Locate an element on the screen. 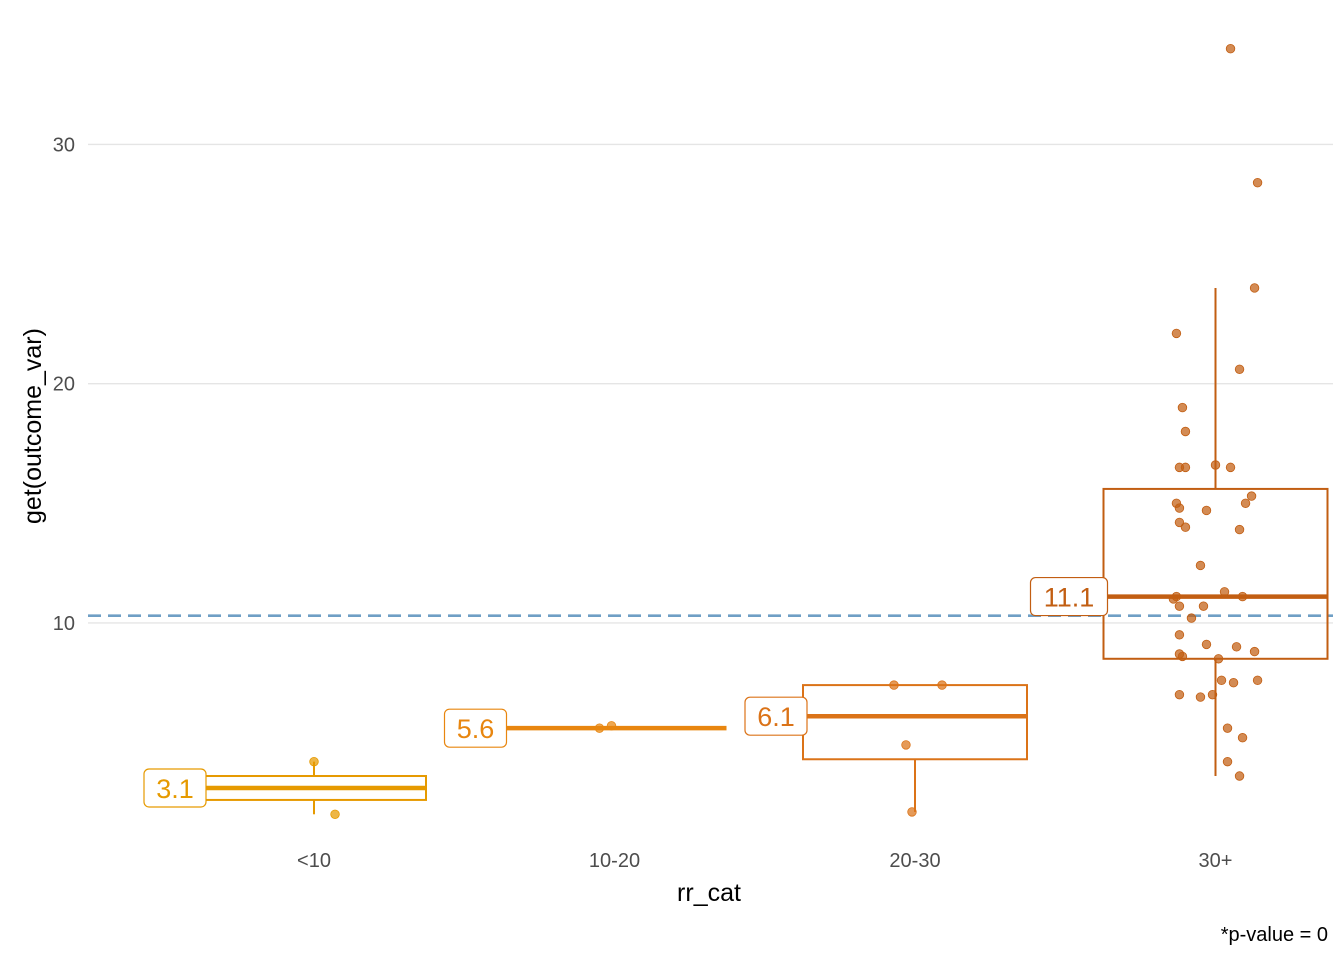  median-label: 5.6 is located at coordinates (476, 729).